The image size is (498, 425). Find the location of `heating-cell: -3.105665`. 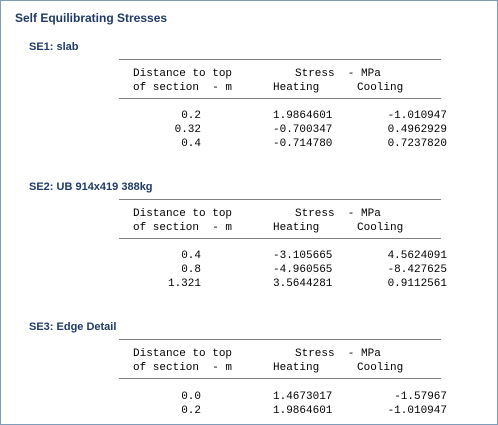

heating-cell: -3.105665 is located at coordinates (303, 256).